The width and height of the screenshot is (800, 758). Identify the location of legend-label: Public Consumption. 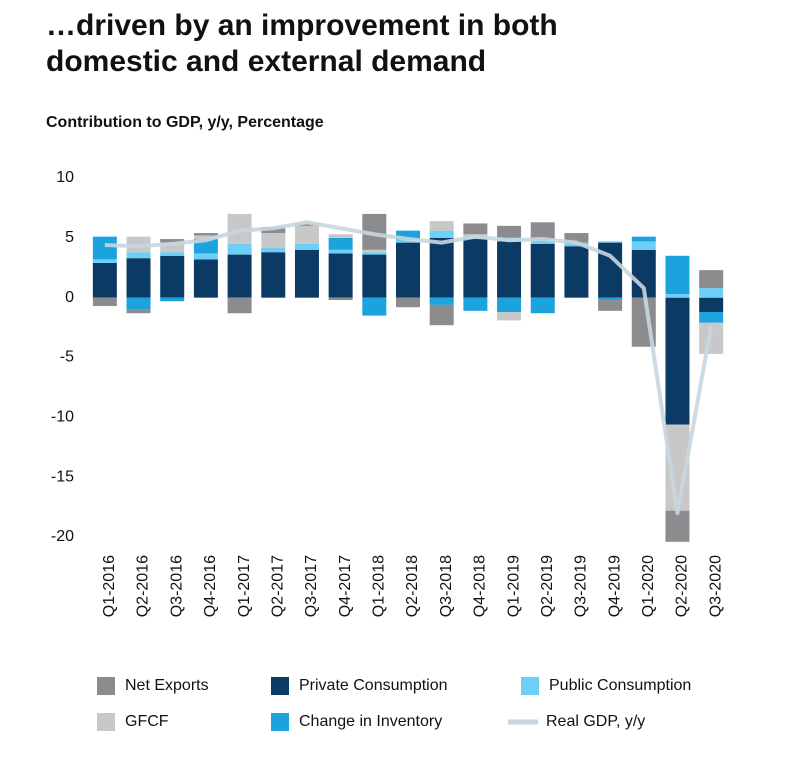
(620, 685).